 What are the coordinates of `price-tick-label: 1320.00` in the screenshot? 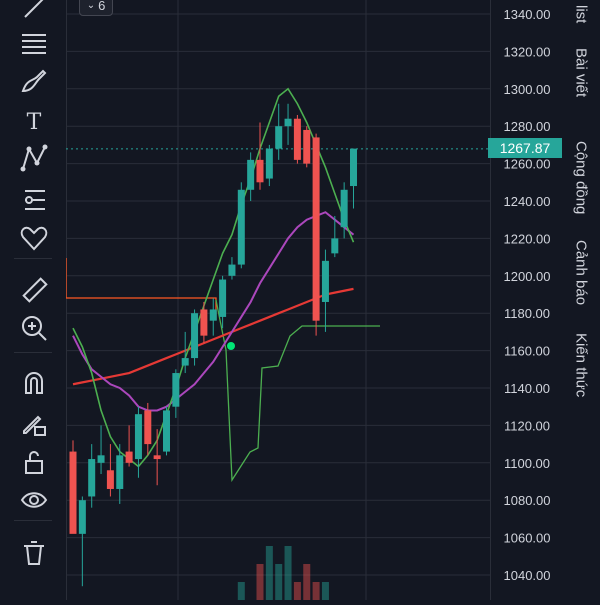 It's located at (527, 51).